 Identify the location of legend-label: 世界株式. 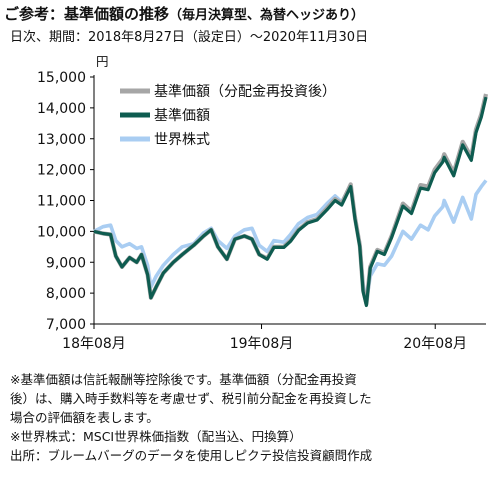
(182, 140).